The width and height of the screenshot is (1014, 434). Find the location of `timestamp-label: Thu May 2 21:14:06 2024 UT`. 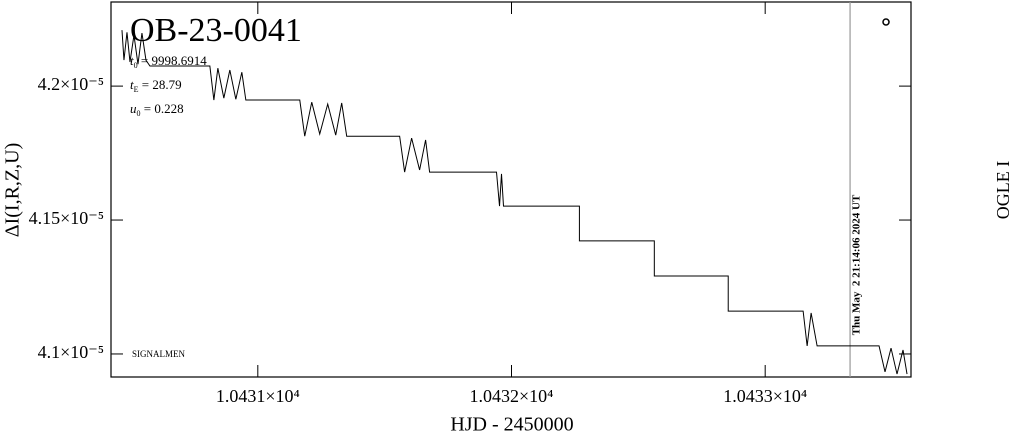

timestamp-label: Thu May 2 21:14:06 2024 UT is located at coordinates (857, 264).